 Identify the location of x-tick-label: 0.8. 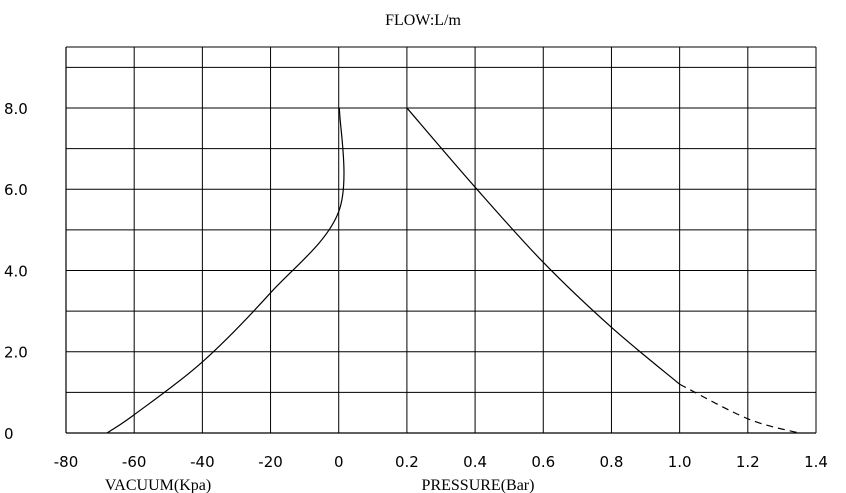
(612, 462).